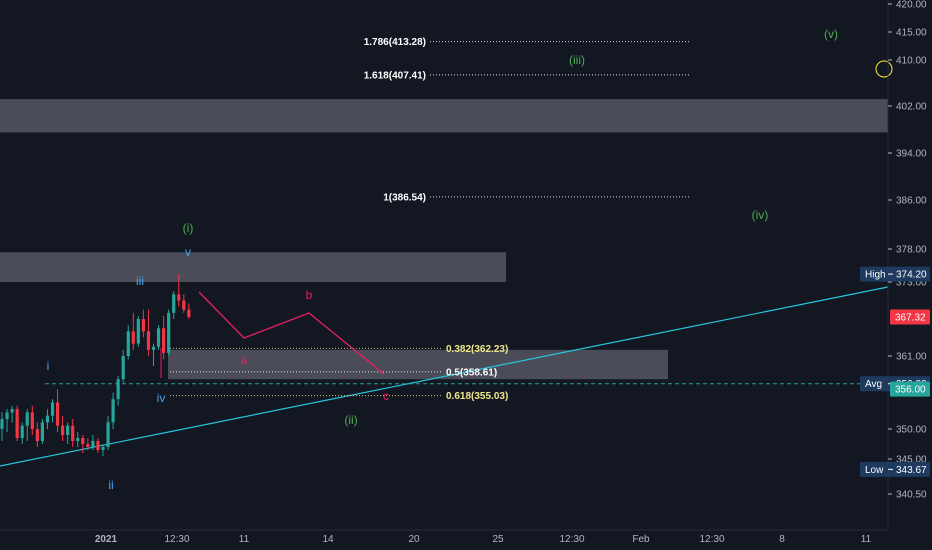  I want to click on wave-label-iv: iv, so click(161, 398).